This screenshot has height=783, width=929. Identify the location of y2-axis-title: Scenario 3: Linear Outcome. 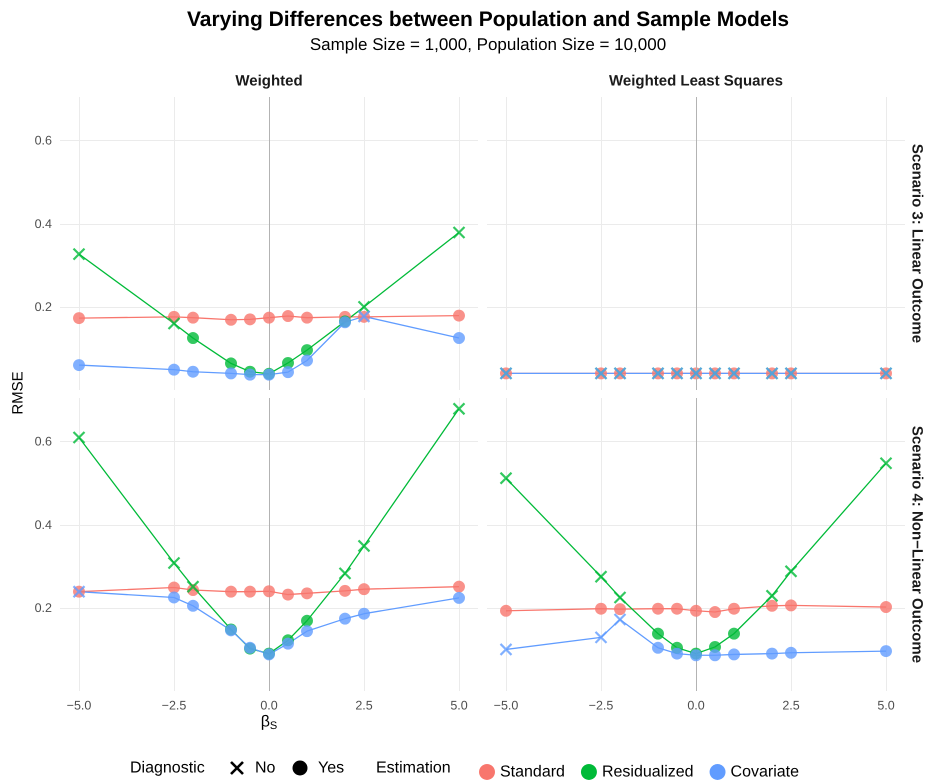
(917, 244).